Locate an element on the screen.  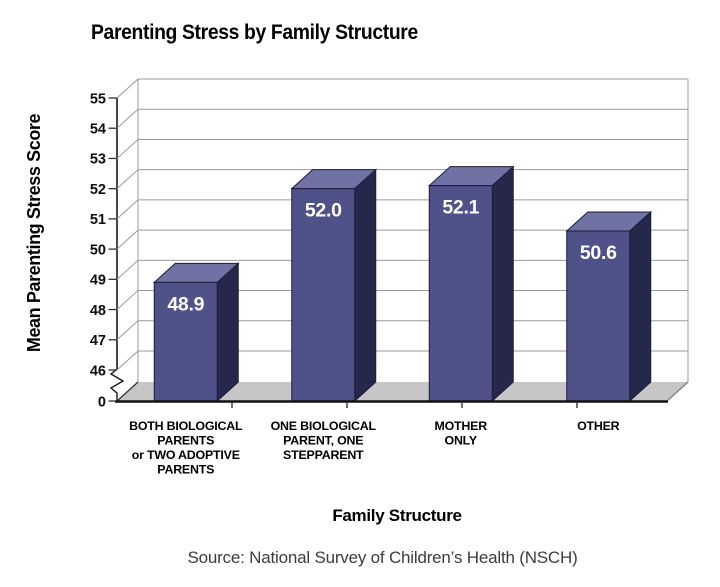
y-tick-label-52: 52 is located at coordinates (98, 190).